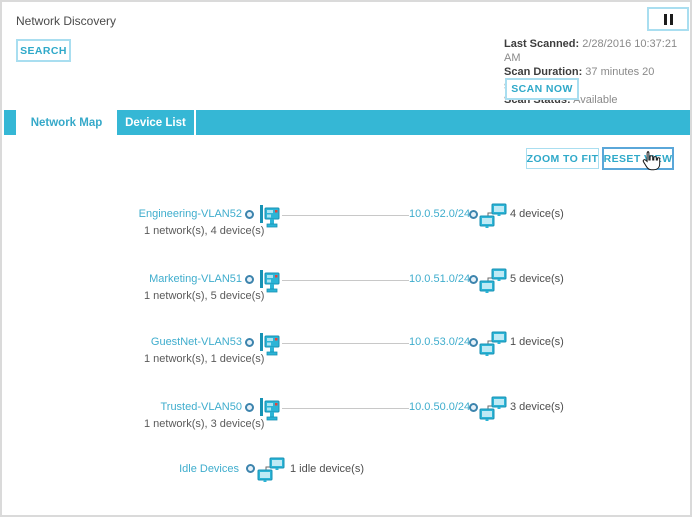 The width and height of the screenshot is (692, 517). Describe the element at coordinates (542, 89) in the screenshot. I see `scan-now-button: SCAN NOW` at that location.